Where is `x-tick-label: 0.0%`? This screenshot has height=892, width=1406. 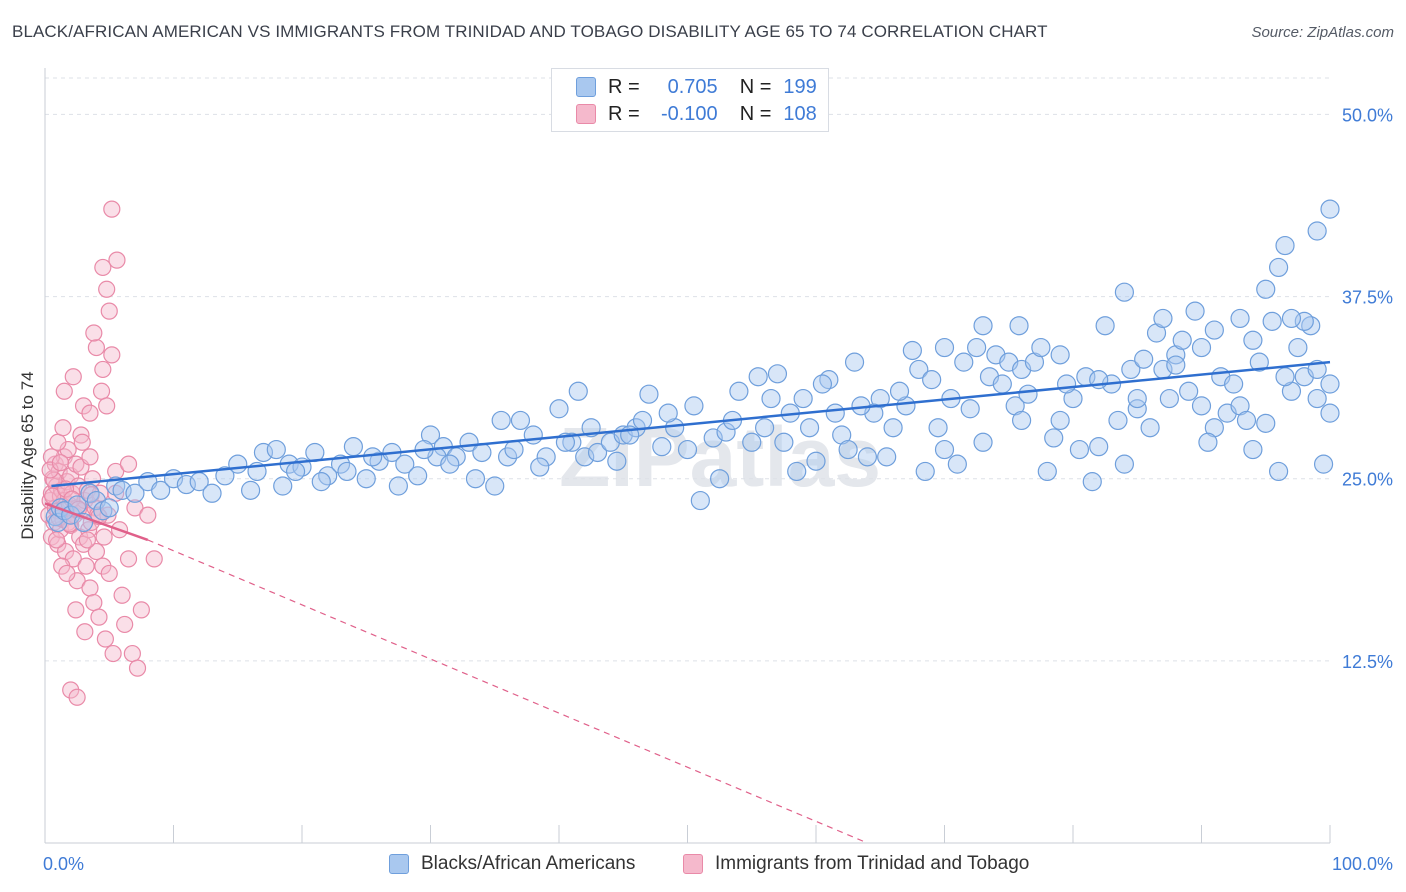
x-tick-label: 0.0% is located at coordinates (63, 864).